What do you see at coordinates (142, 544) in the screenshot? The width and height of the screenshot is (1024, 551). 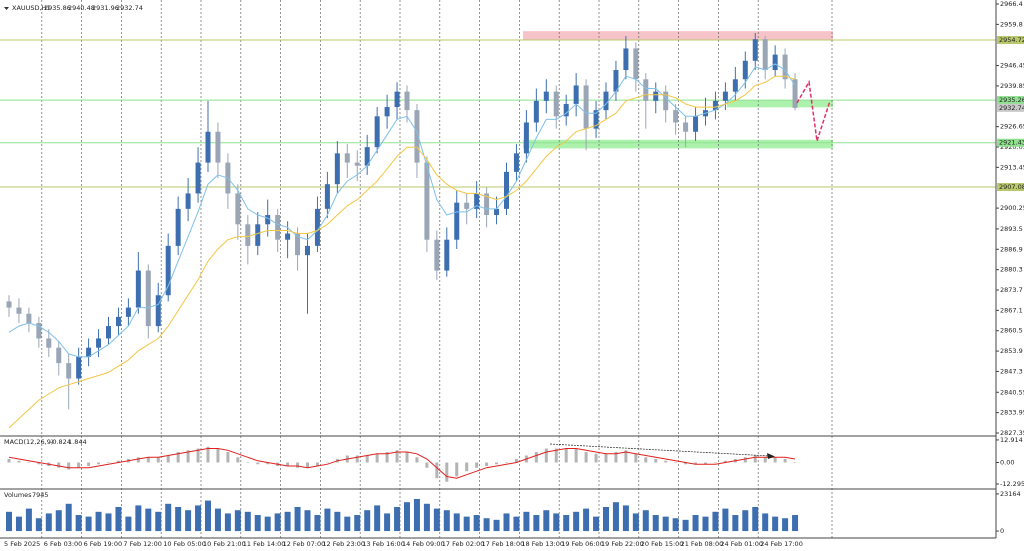 I see `x-tick-label: 7 Feb 12:00` at bounding box center [142, 544].